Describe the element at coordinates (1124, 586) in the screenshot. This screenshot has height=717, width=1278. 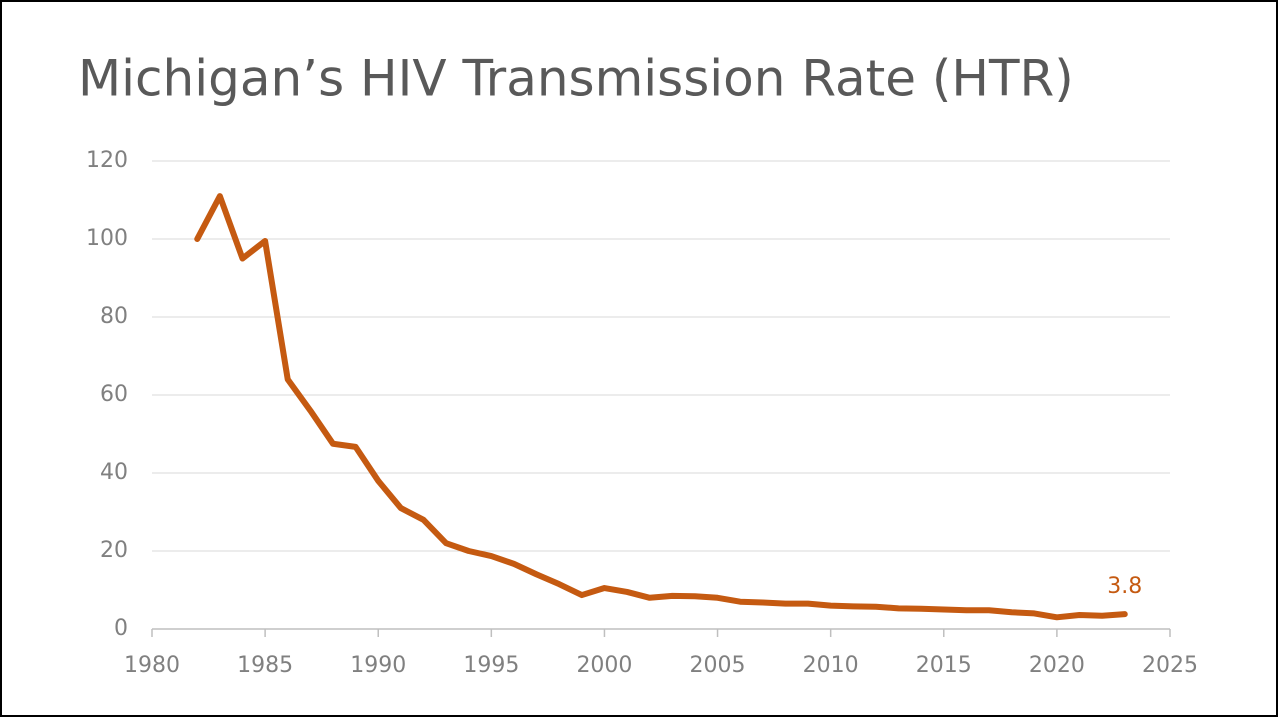
I see `data-label: 3.8` at that location.